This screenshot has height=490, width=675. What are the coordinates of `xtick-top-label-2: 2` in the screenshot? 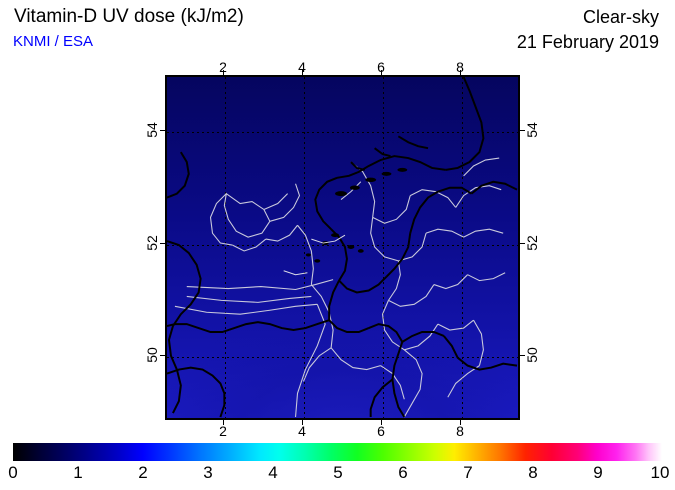 It's located at (223, 67).